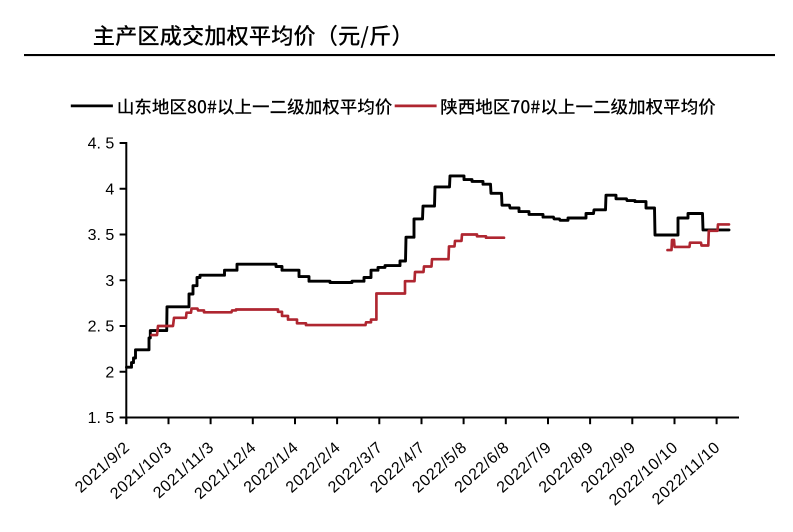 Image resolution: width=793 pixels, height=532 pixels. Describe the element at coordinates (101, 418) in the screenshot. I see `svg-text: 1. 5` at that location.